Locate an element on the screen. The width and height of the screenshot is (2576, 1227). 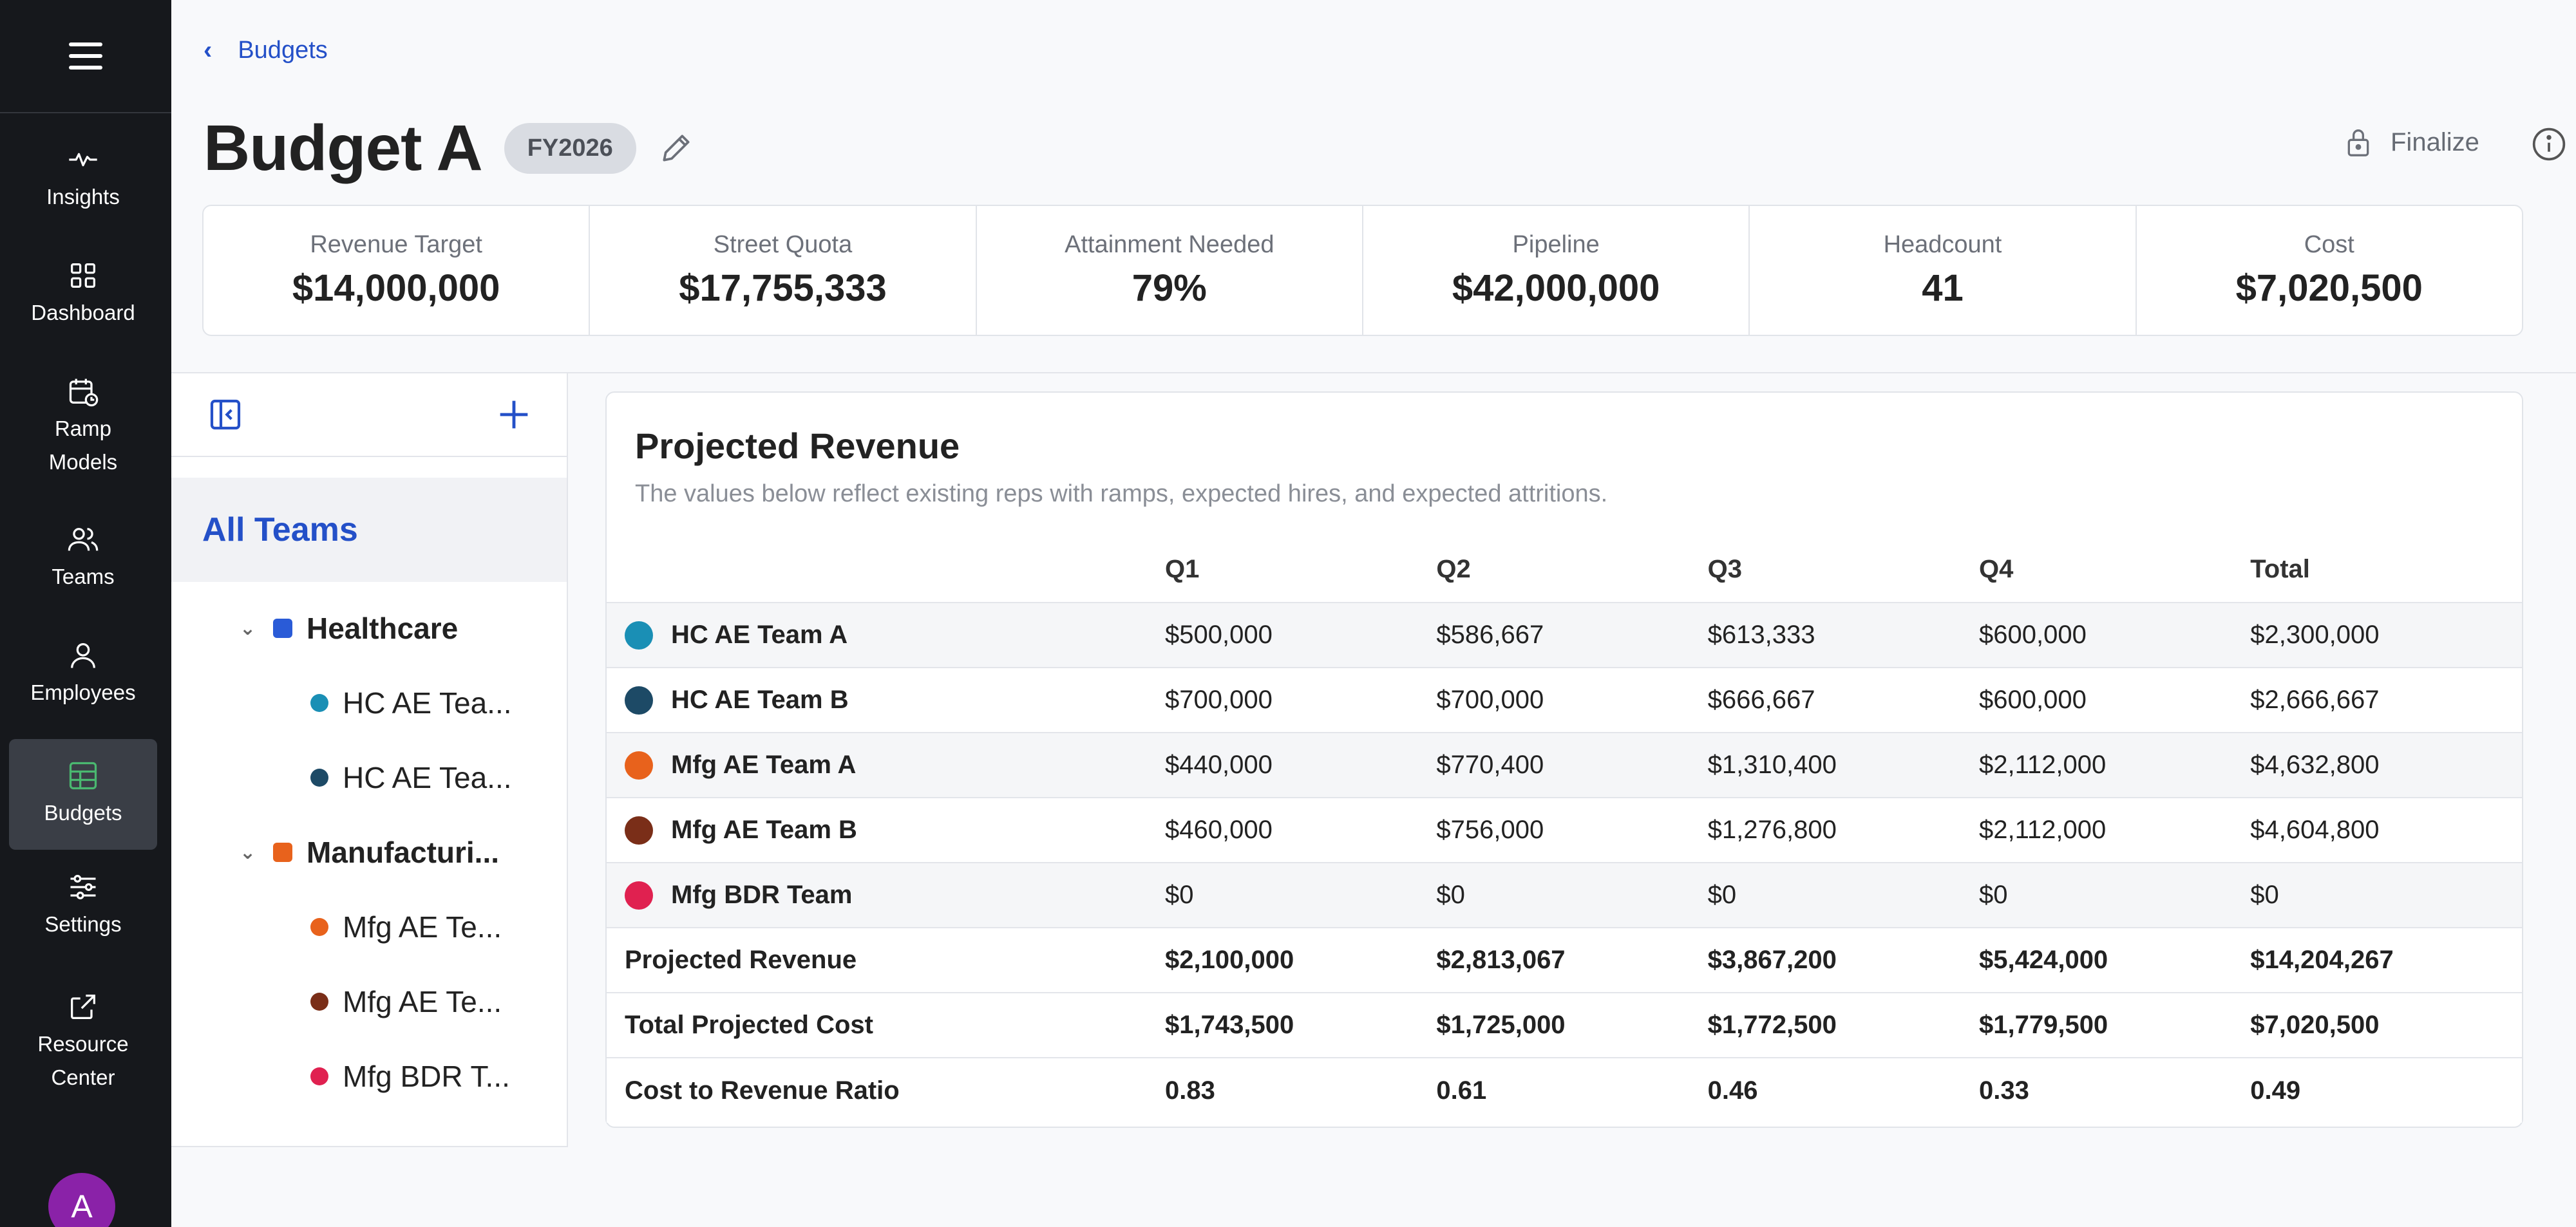
table-cell: $600,000 is located at coordinates (2114, 635).